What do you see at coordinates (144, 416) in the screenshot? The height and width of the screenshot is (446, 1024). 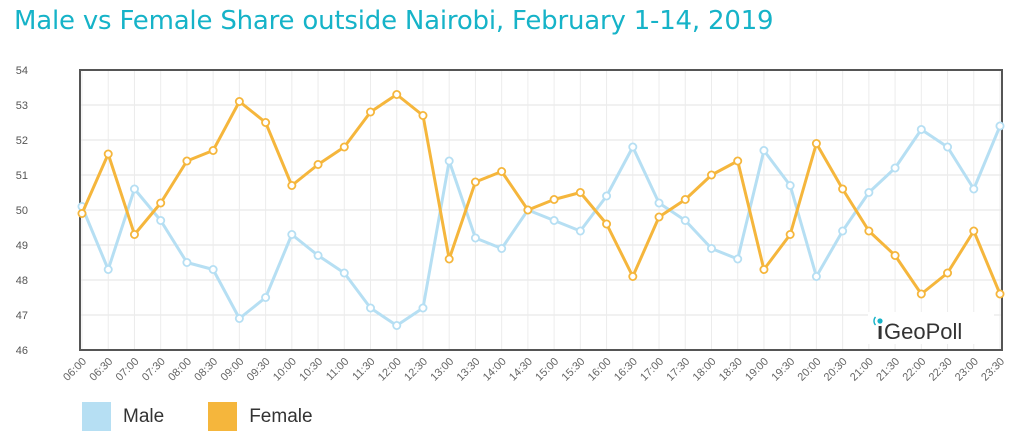 I see `legend-label-male: Male` at bounding box center [144, 416].